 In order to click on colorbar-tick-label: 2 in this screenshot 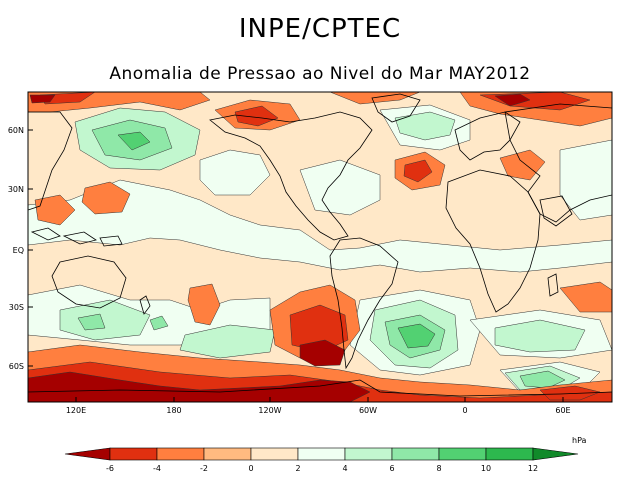, I will do `click(297, 468)`.